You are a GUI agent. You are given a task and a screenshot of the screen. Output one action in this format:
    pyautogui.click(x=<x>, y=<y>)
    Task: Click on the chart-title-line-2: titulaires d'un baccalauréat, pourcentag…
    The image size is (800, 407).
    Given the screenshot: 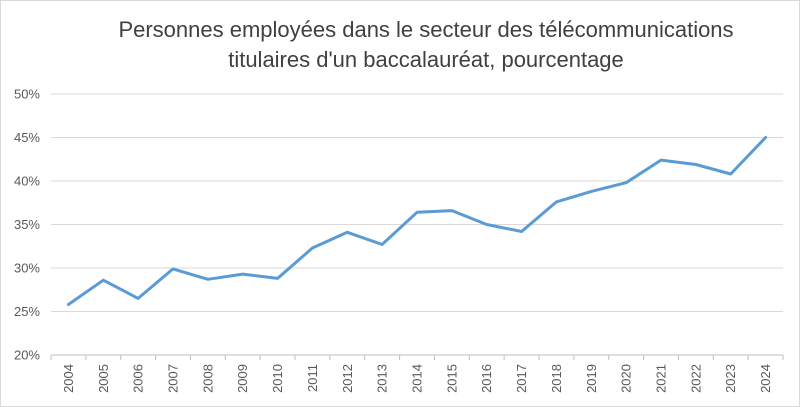 What is the action you would take?
    pyautogui.click(x=426, y=59)
    